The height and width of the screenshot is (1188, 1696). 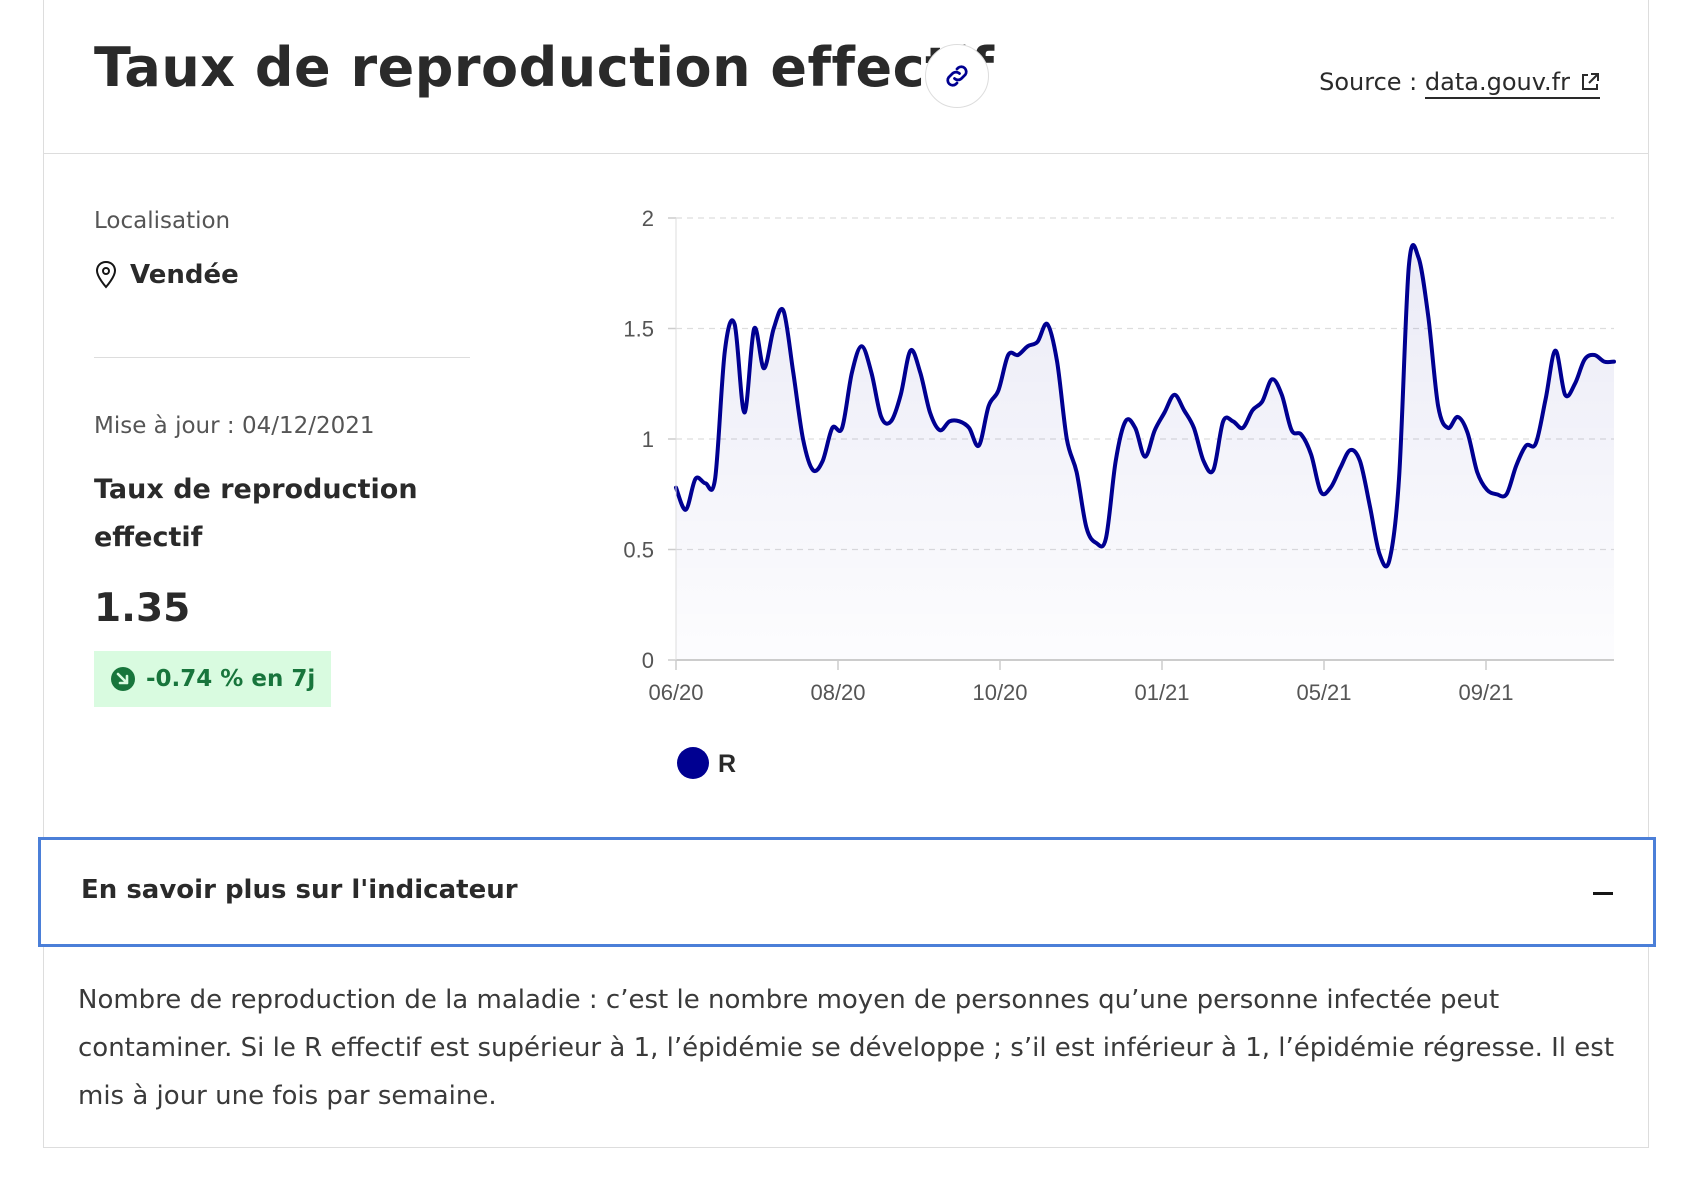 What do you see at coordinates (231, 679) in the screenshot?
I see `trend-text: -0.74 % en 7j` at bounding box center [231, 679].